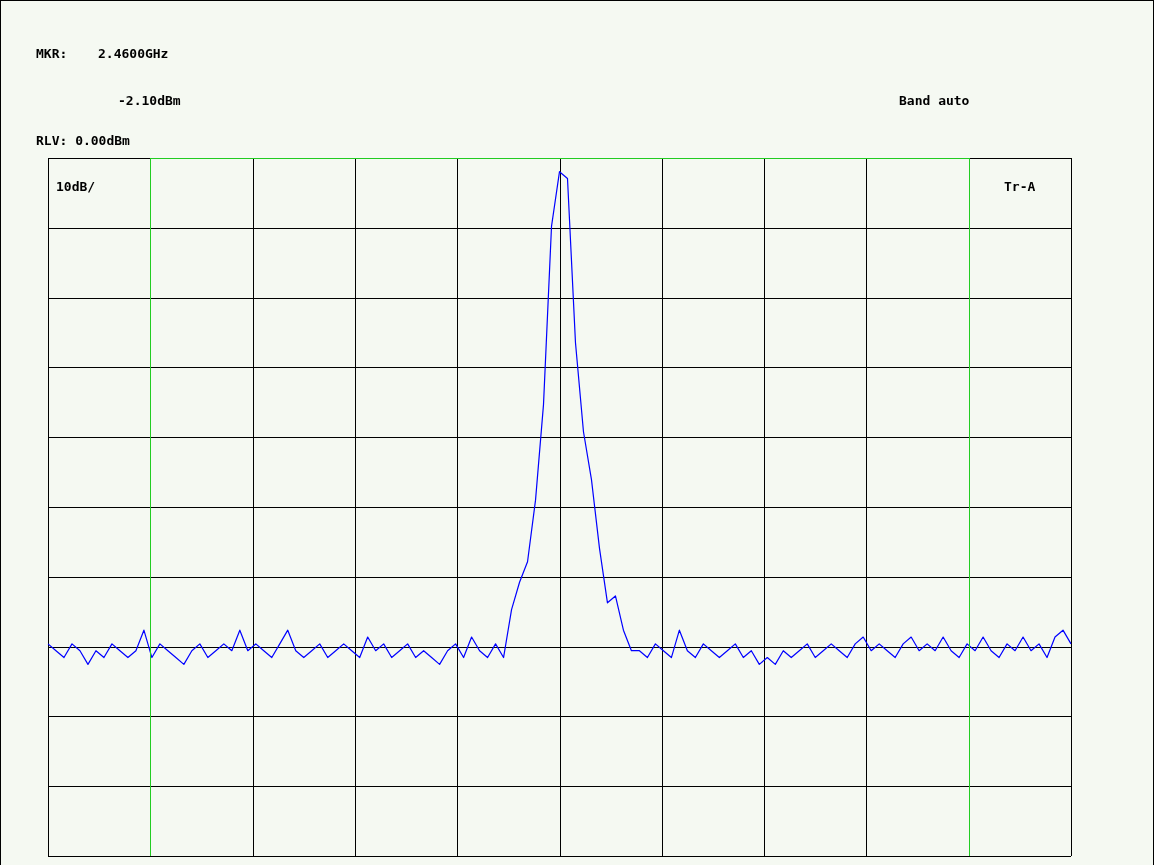 Image resolution: width=1154 pixels, height=865 pixels. What do you see at coordinates (83, 140) in the screenshot?
I see `text: RLV: 0.00dBm` at bounding box center [83, 140].